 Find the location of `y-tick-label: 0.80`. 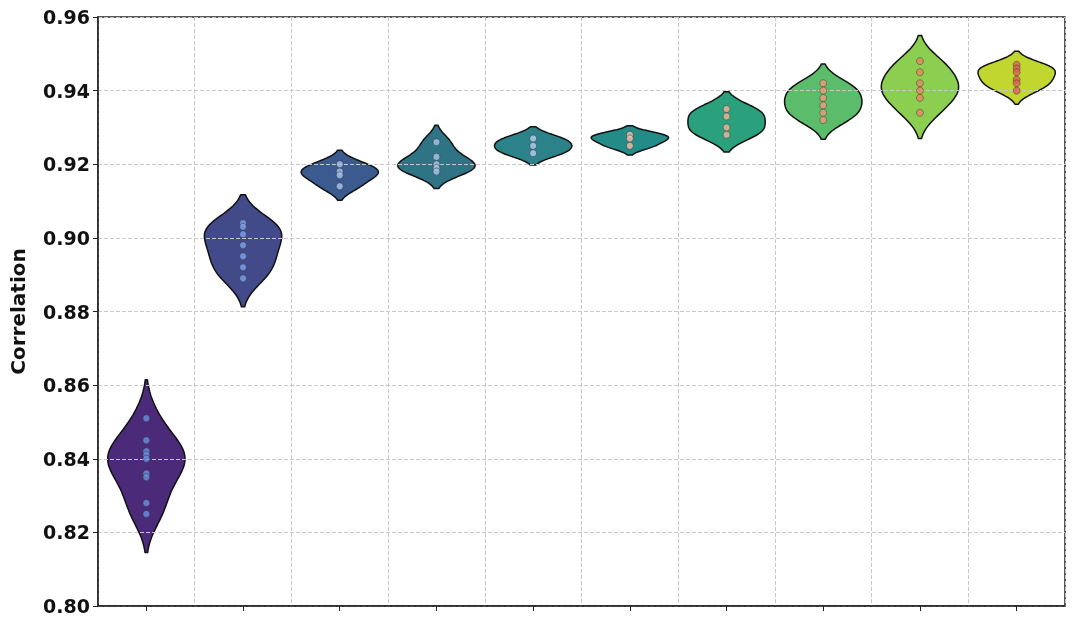

y-tick-label: 0.80 is located at coordinates (66, 606).